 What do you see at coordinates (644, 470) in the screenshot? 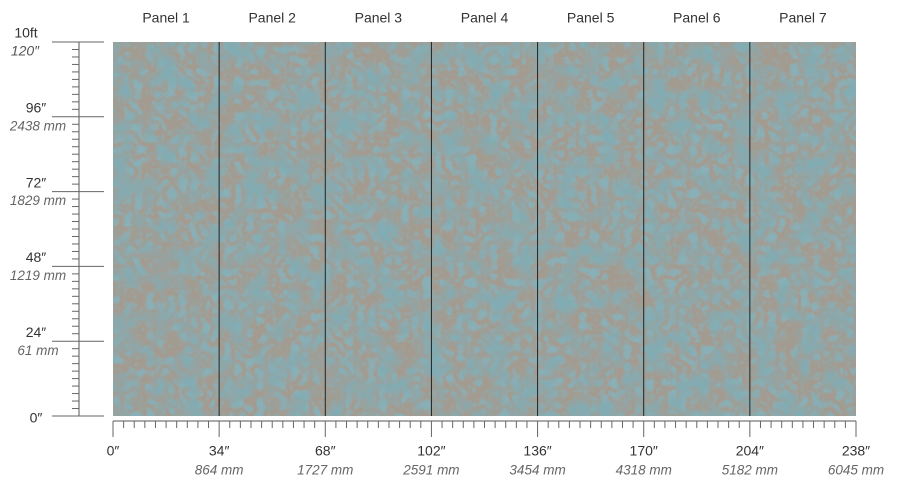
I see `x-tick-mm: 4318 mm` at bounding box center [644, 470].